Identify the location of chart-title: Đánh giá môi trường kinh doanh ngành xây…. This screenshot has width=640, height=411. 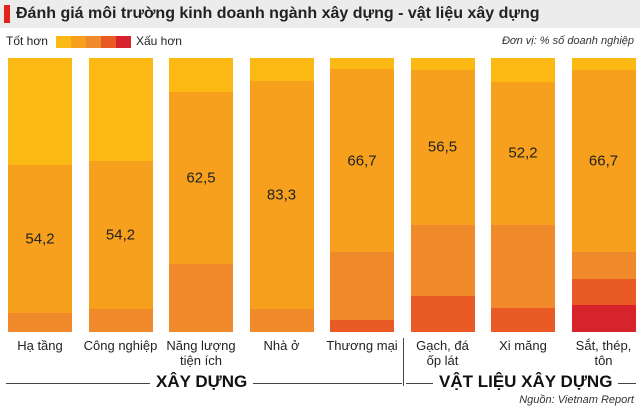
(320, 14).